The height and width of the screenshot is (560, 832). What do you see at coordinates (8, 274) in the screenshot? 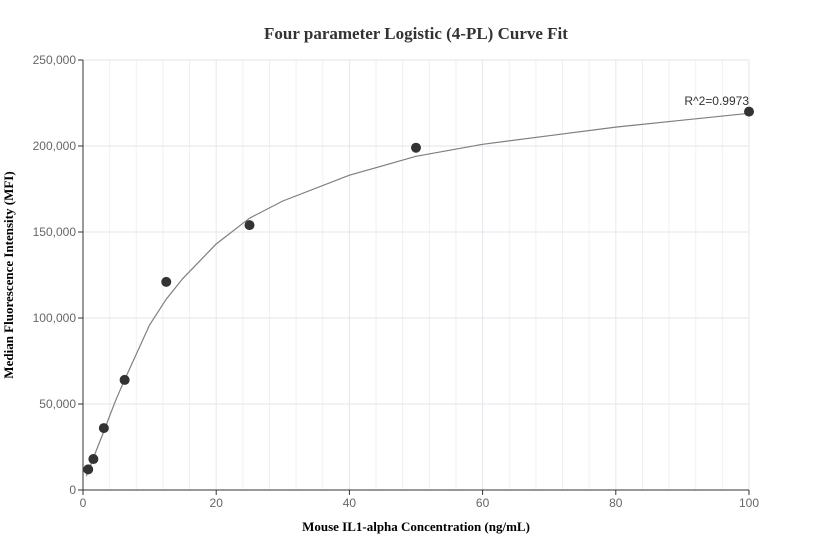
I see `y-axis-title: Median Fluorescence Intensity (MFI)` at bounding box center [8, 274].